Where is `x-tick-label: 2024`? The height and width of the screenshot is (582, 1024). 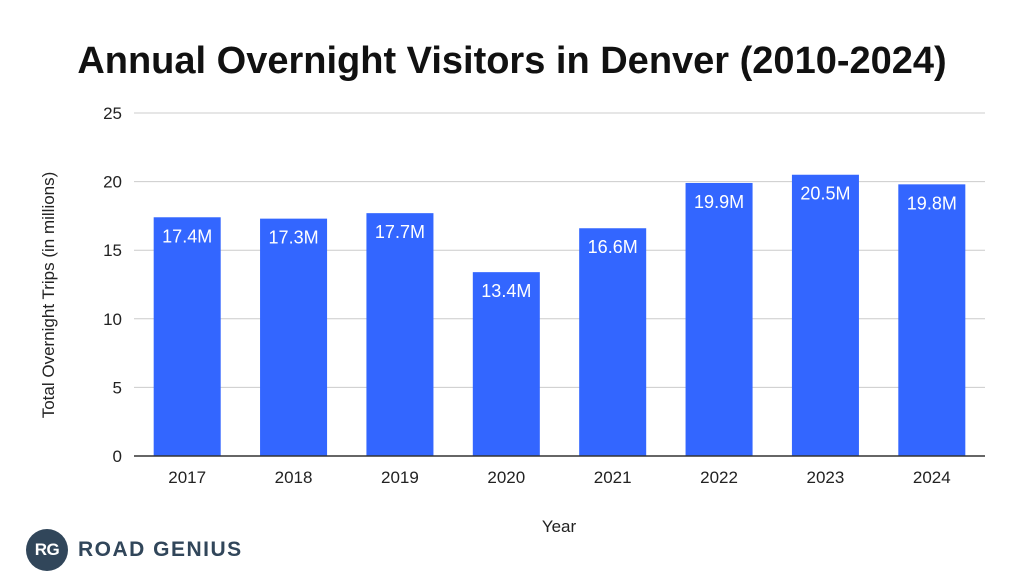 x-tick-label: 2024 is located at coordinates (932, 477).